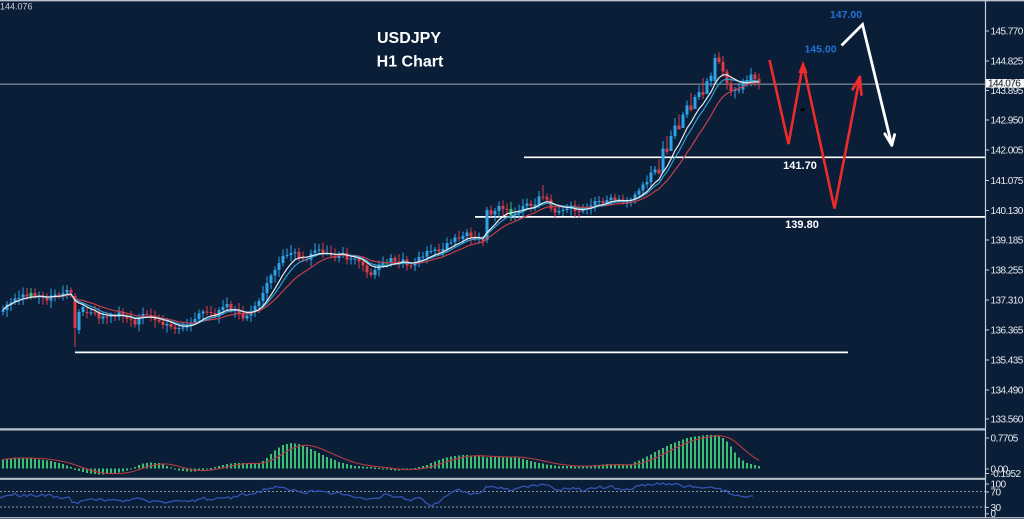 The height and width of the screenshot is (519, 1024). What do you see at coordinates (1007, 270) in the screenshot?
I see `svg-text: 138.255` at bounding box center [1007, 270].